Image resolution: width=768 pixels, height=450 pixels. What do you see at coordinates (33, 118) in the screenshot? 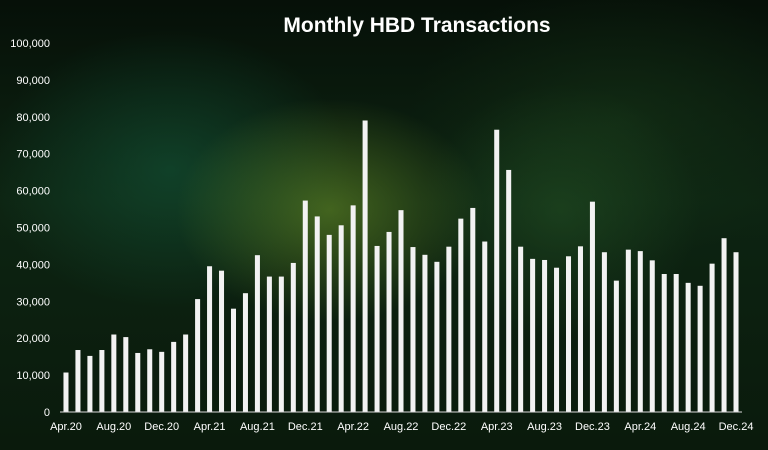
I see `y-tick-label: 80,000` at bounding box center [33, 118].